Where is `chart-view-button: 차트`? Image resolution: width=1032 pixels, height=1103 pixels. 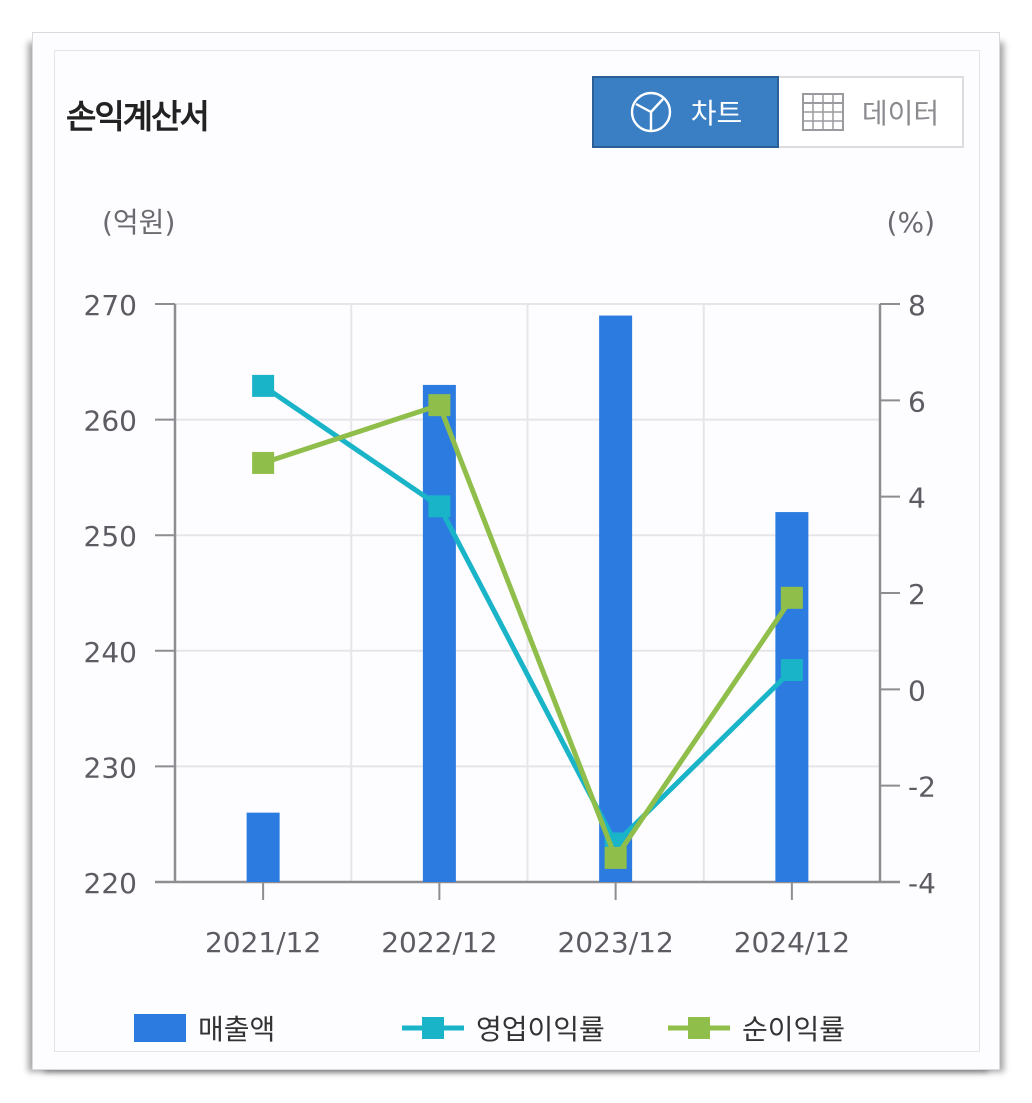 chart-view-button: 차트 is located at coordinates (685, 112).